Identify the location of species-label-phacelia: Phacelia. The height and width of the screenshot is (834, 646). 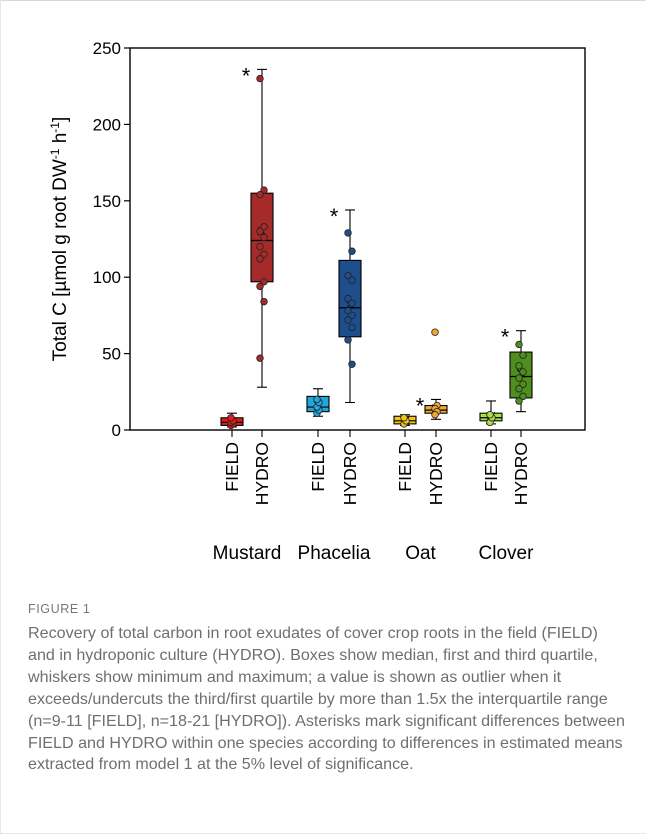
(334, 553).